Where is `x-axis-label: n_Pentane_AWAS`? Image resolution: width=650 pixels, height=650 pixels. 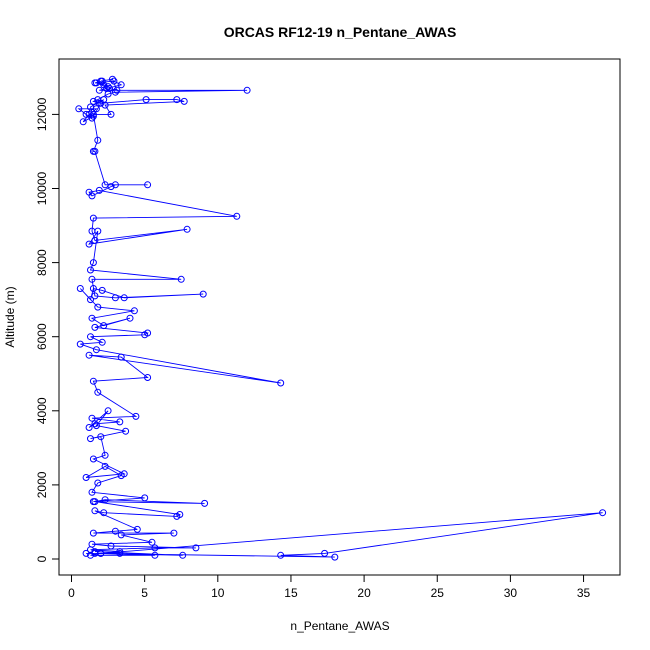 x-axis-label: n_Pentane_AWAS is located at coordinates (339, 626).